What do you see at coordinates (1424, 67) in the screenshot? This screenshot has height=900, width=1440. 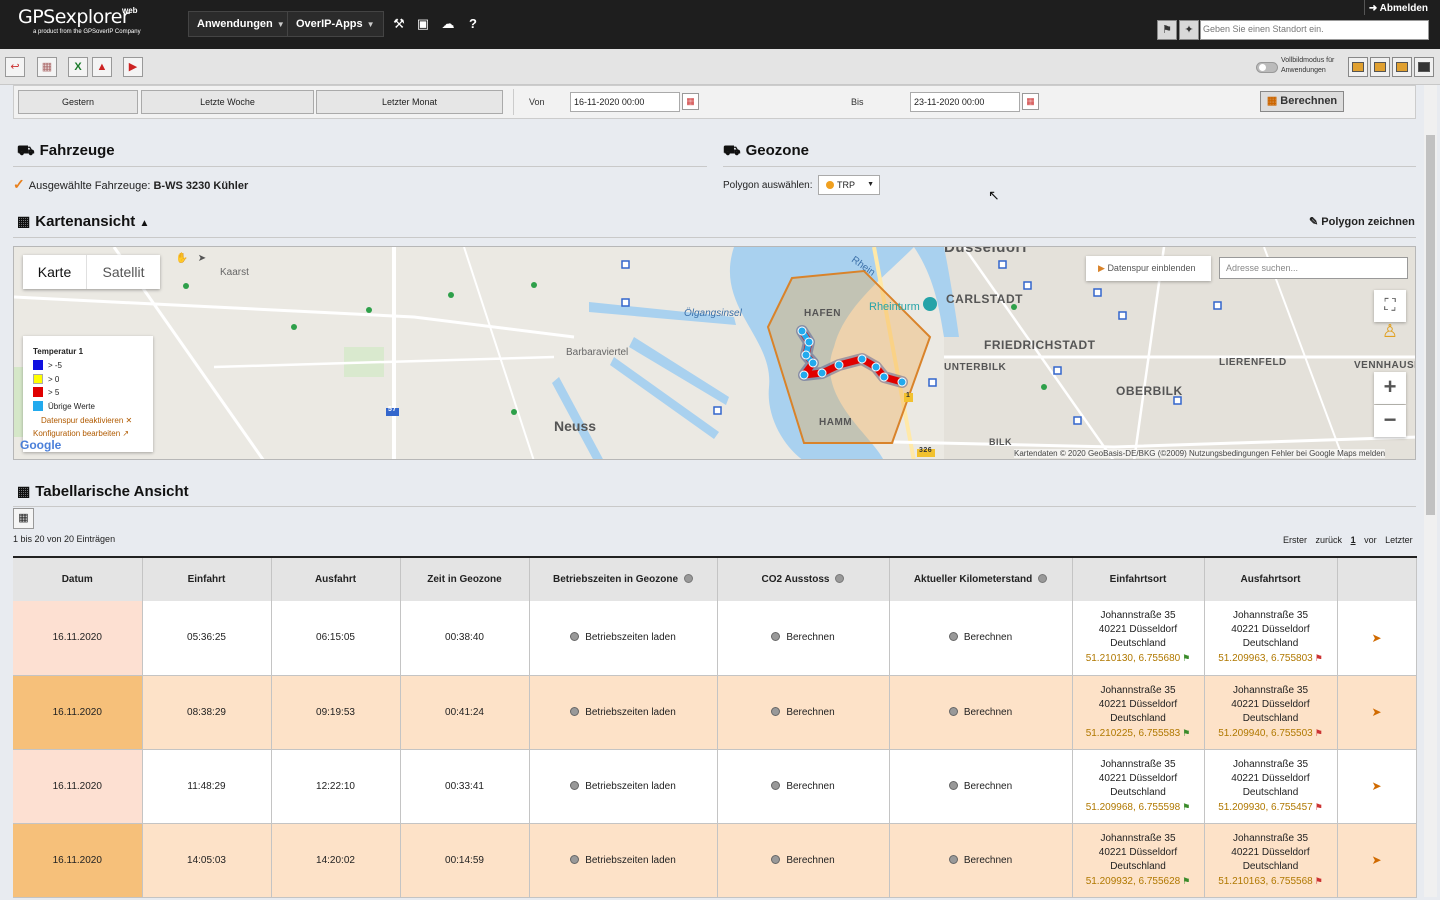 I see `camera-icon` at bounding box center [1424, 67].